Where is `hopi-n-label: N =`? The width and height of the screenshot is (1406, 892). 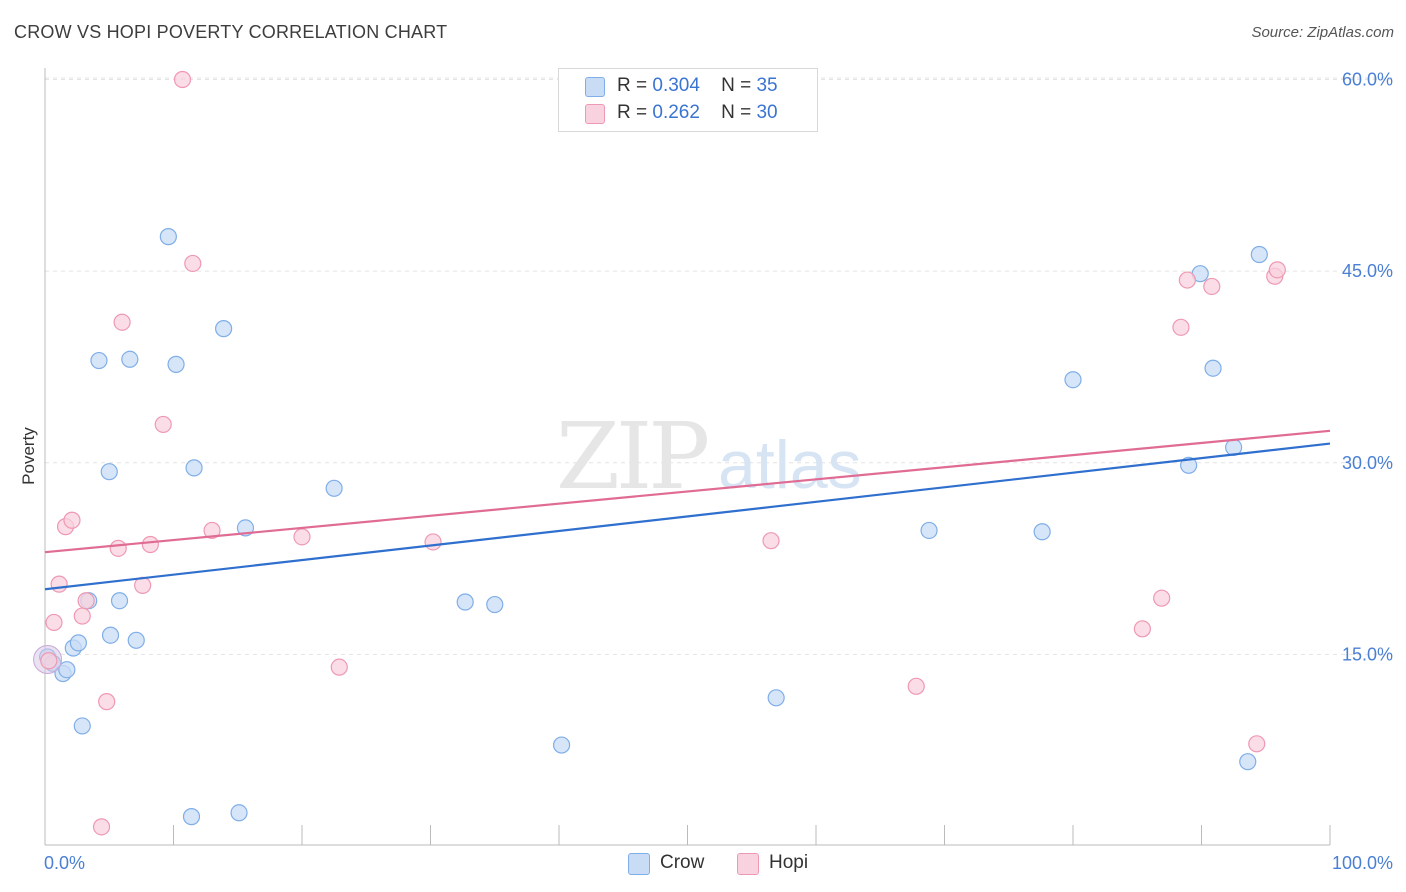 hopi-n-label: N = is located at coordinates (736, 112).